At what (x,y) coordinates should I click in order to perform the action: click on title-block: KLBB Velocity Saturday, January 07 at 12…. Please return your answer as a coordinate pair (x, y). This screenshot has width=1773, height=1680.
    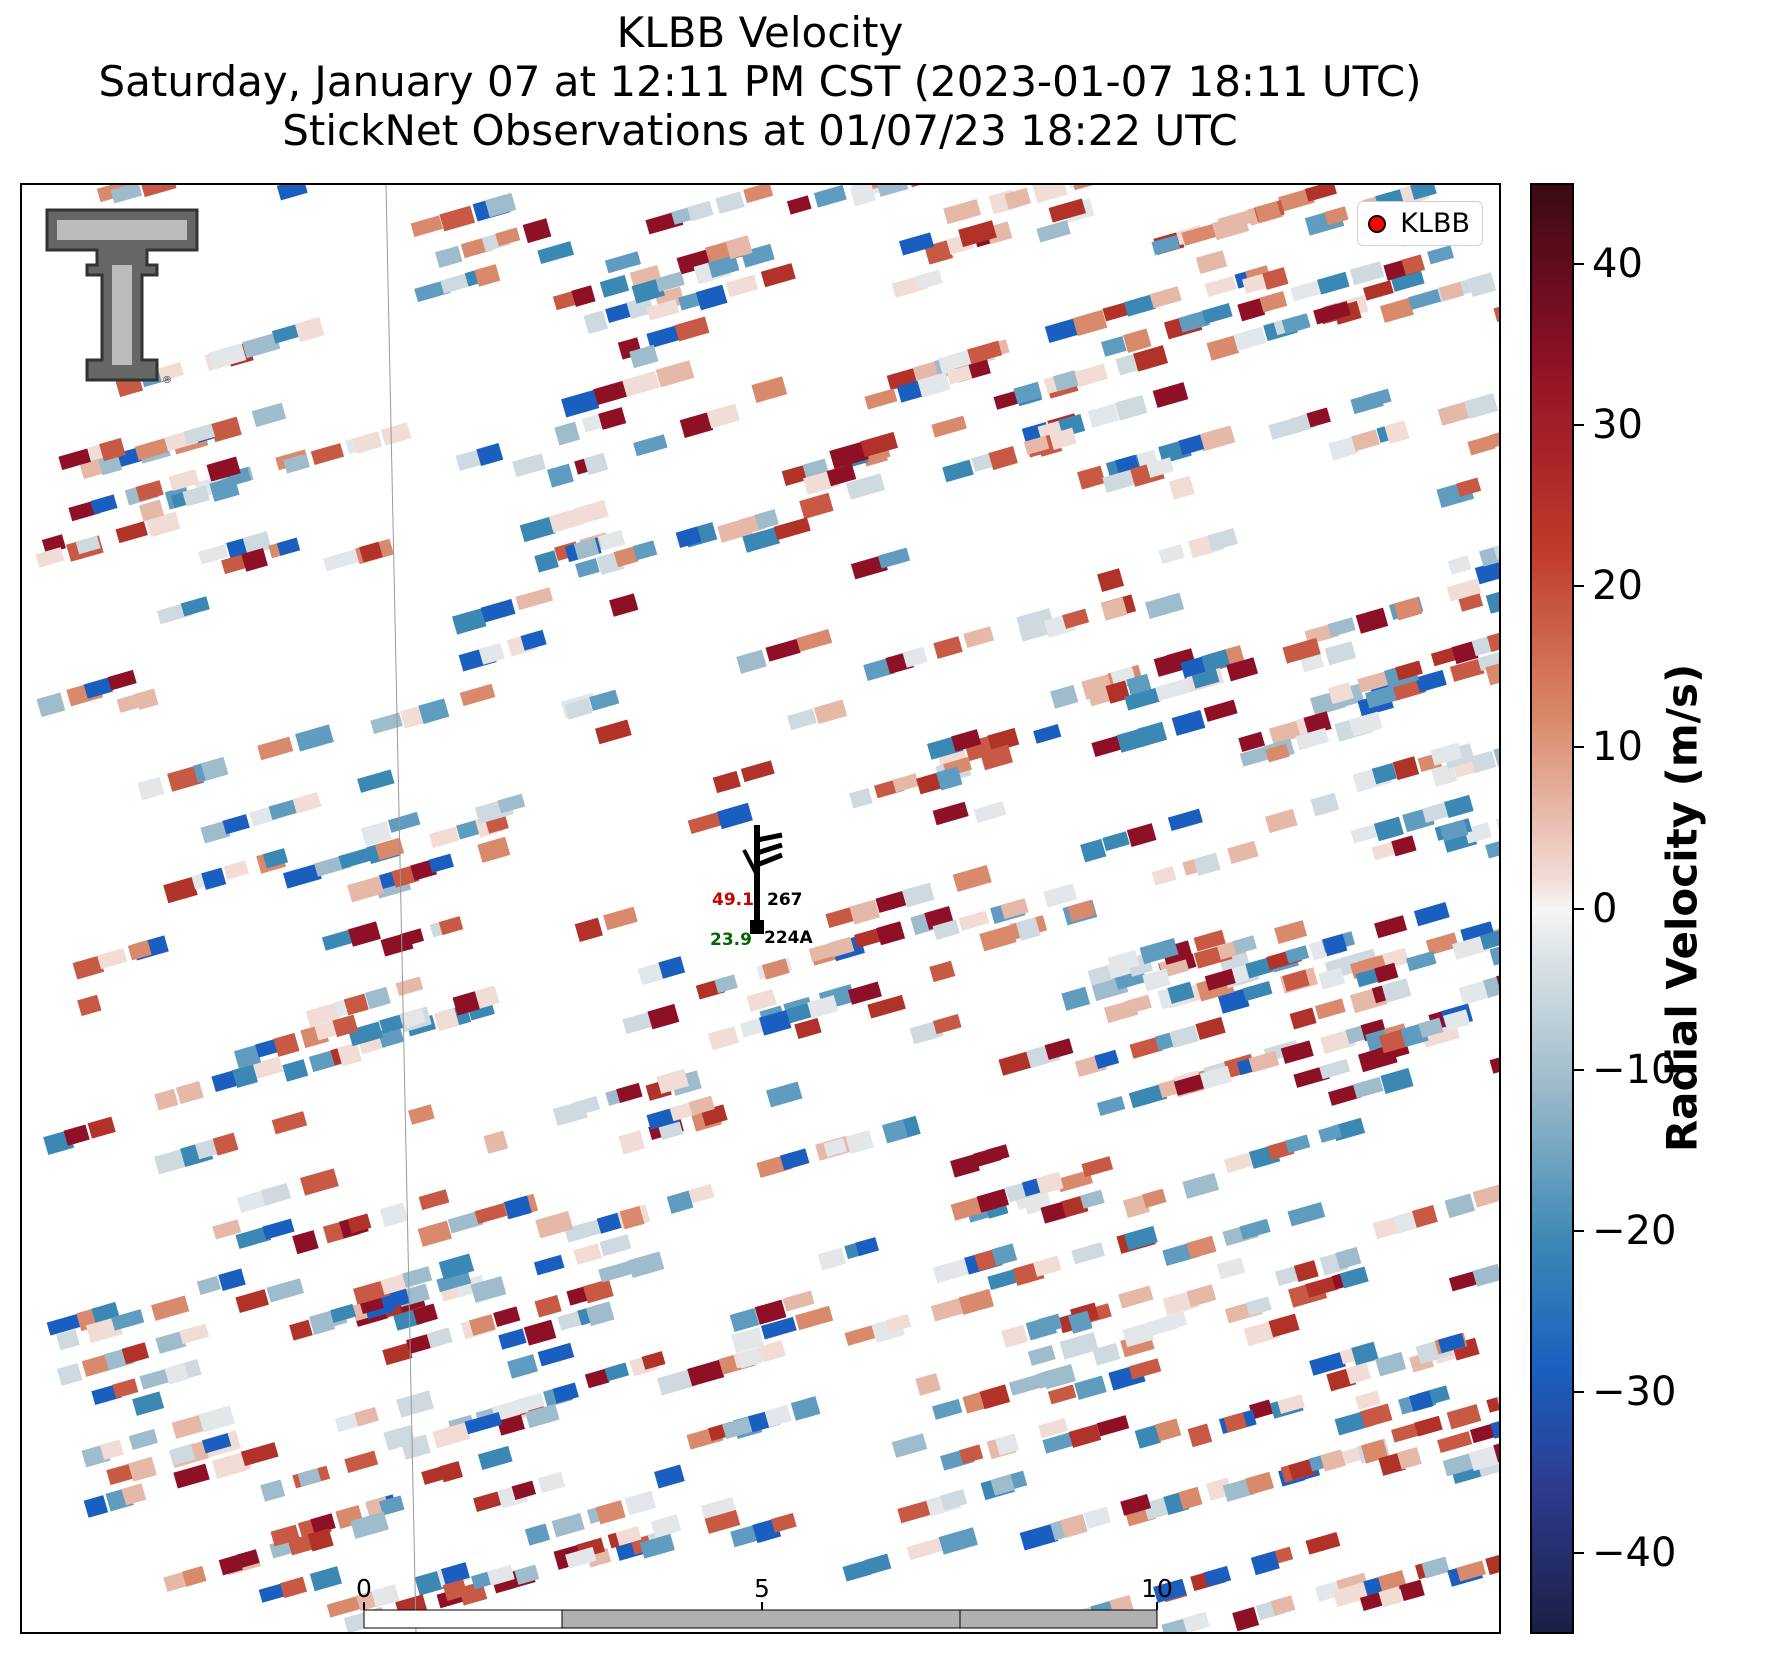
    Looking at the image, I should click on (760, 81).